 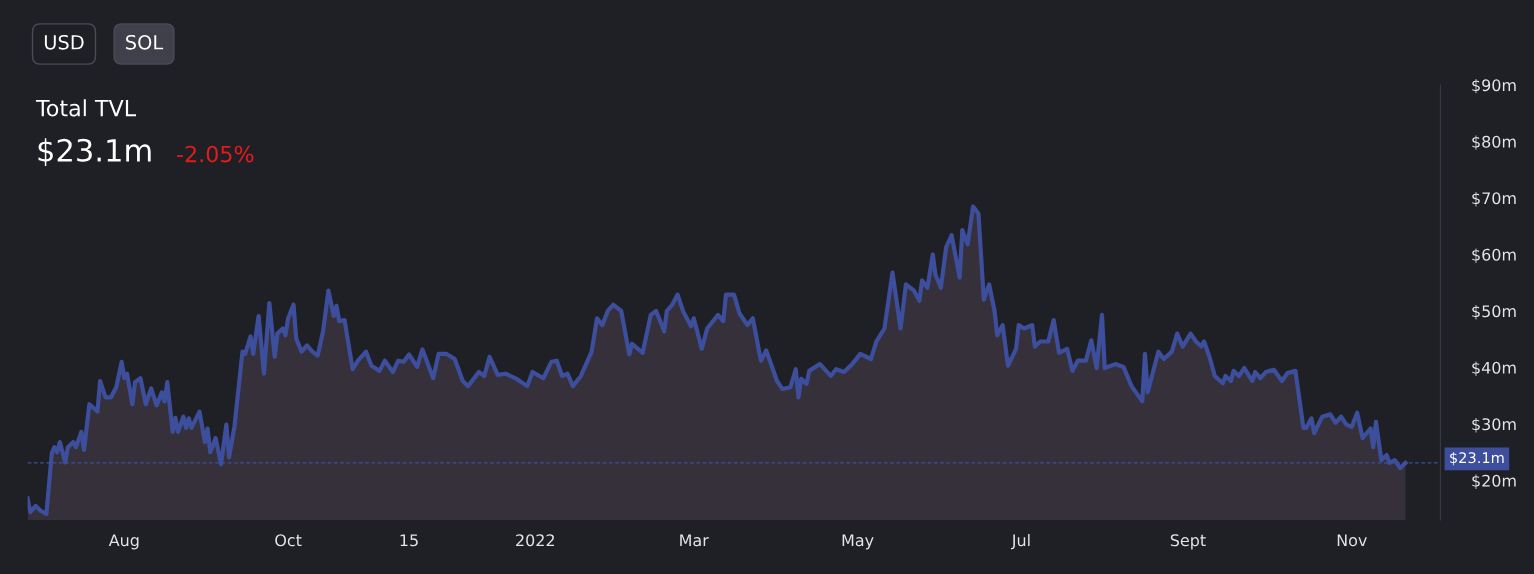 I want to click on x-tick-label: Nov, so click(x=1352, y=540).